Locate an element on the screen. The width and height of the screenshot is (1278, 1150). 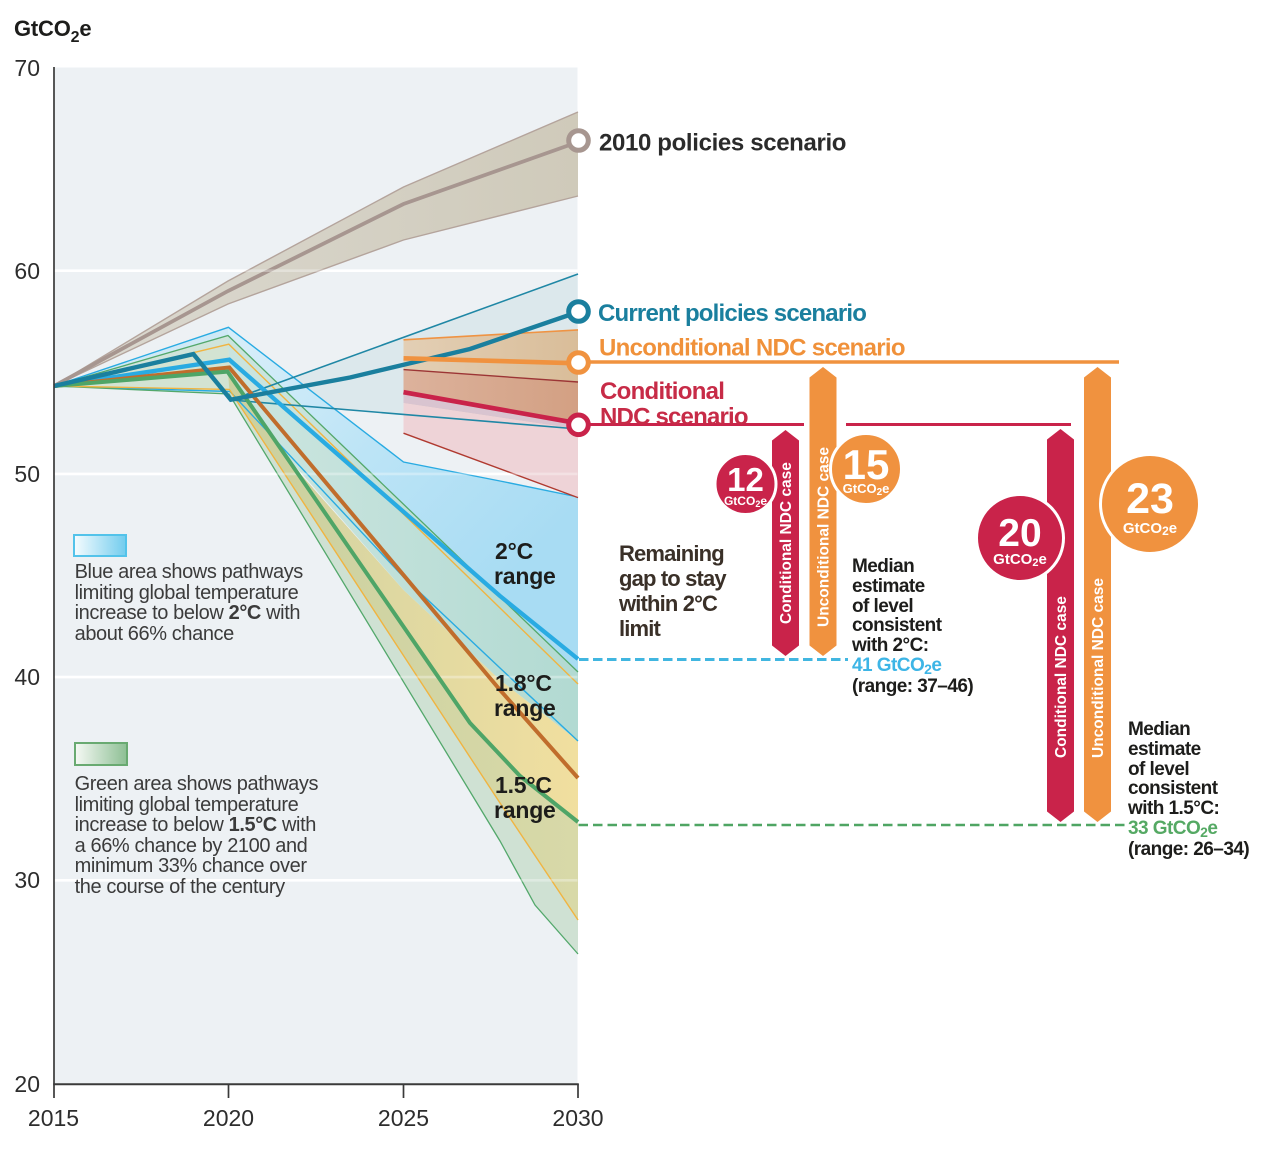
svg-text: 60 is located at coordinates (27, 271).